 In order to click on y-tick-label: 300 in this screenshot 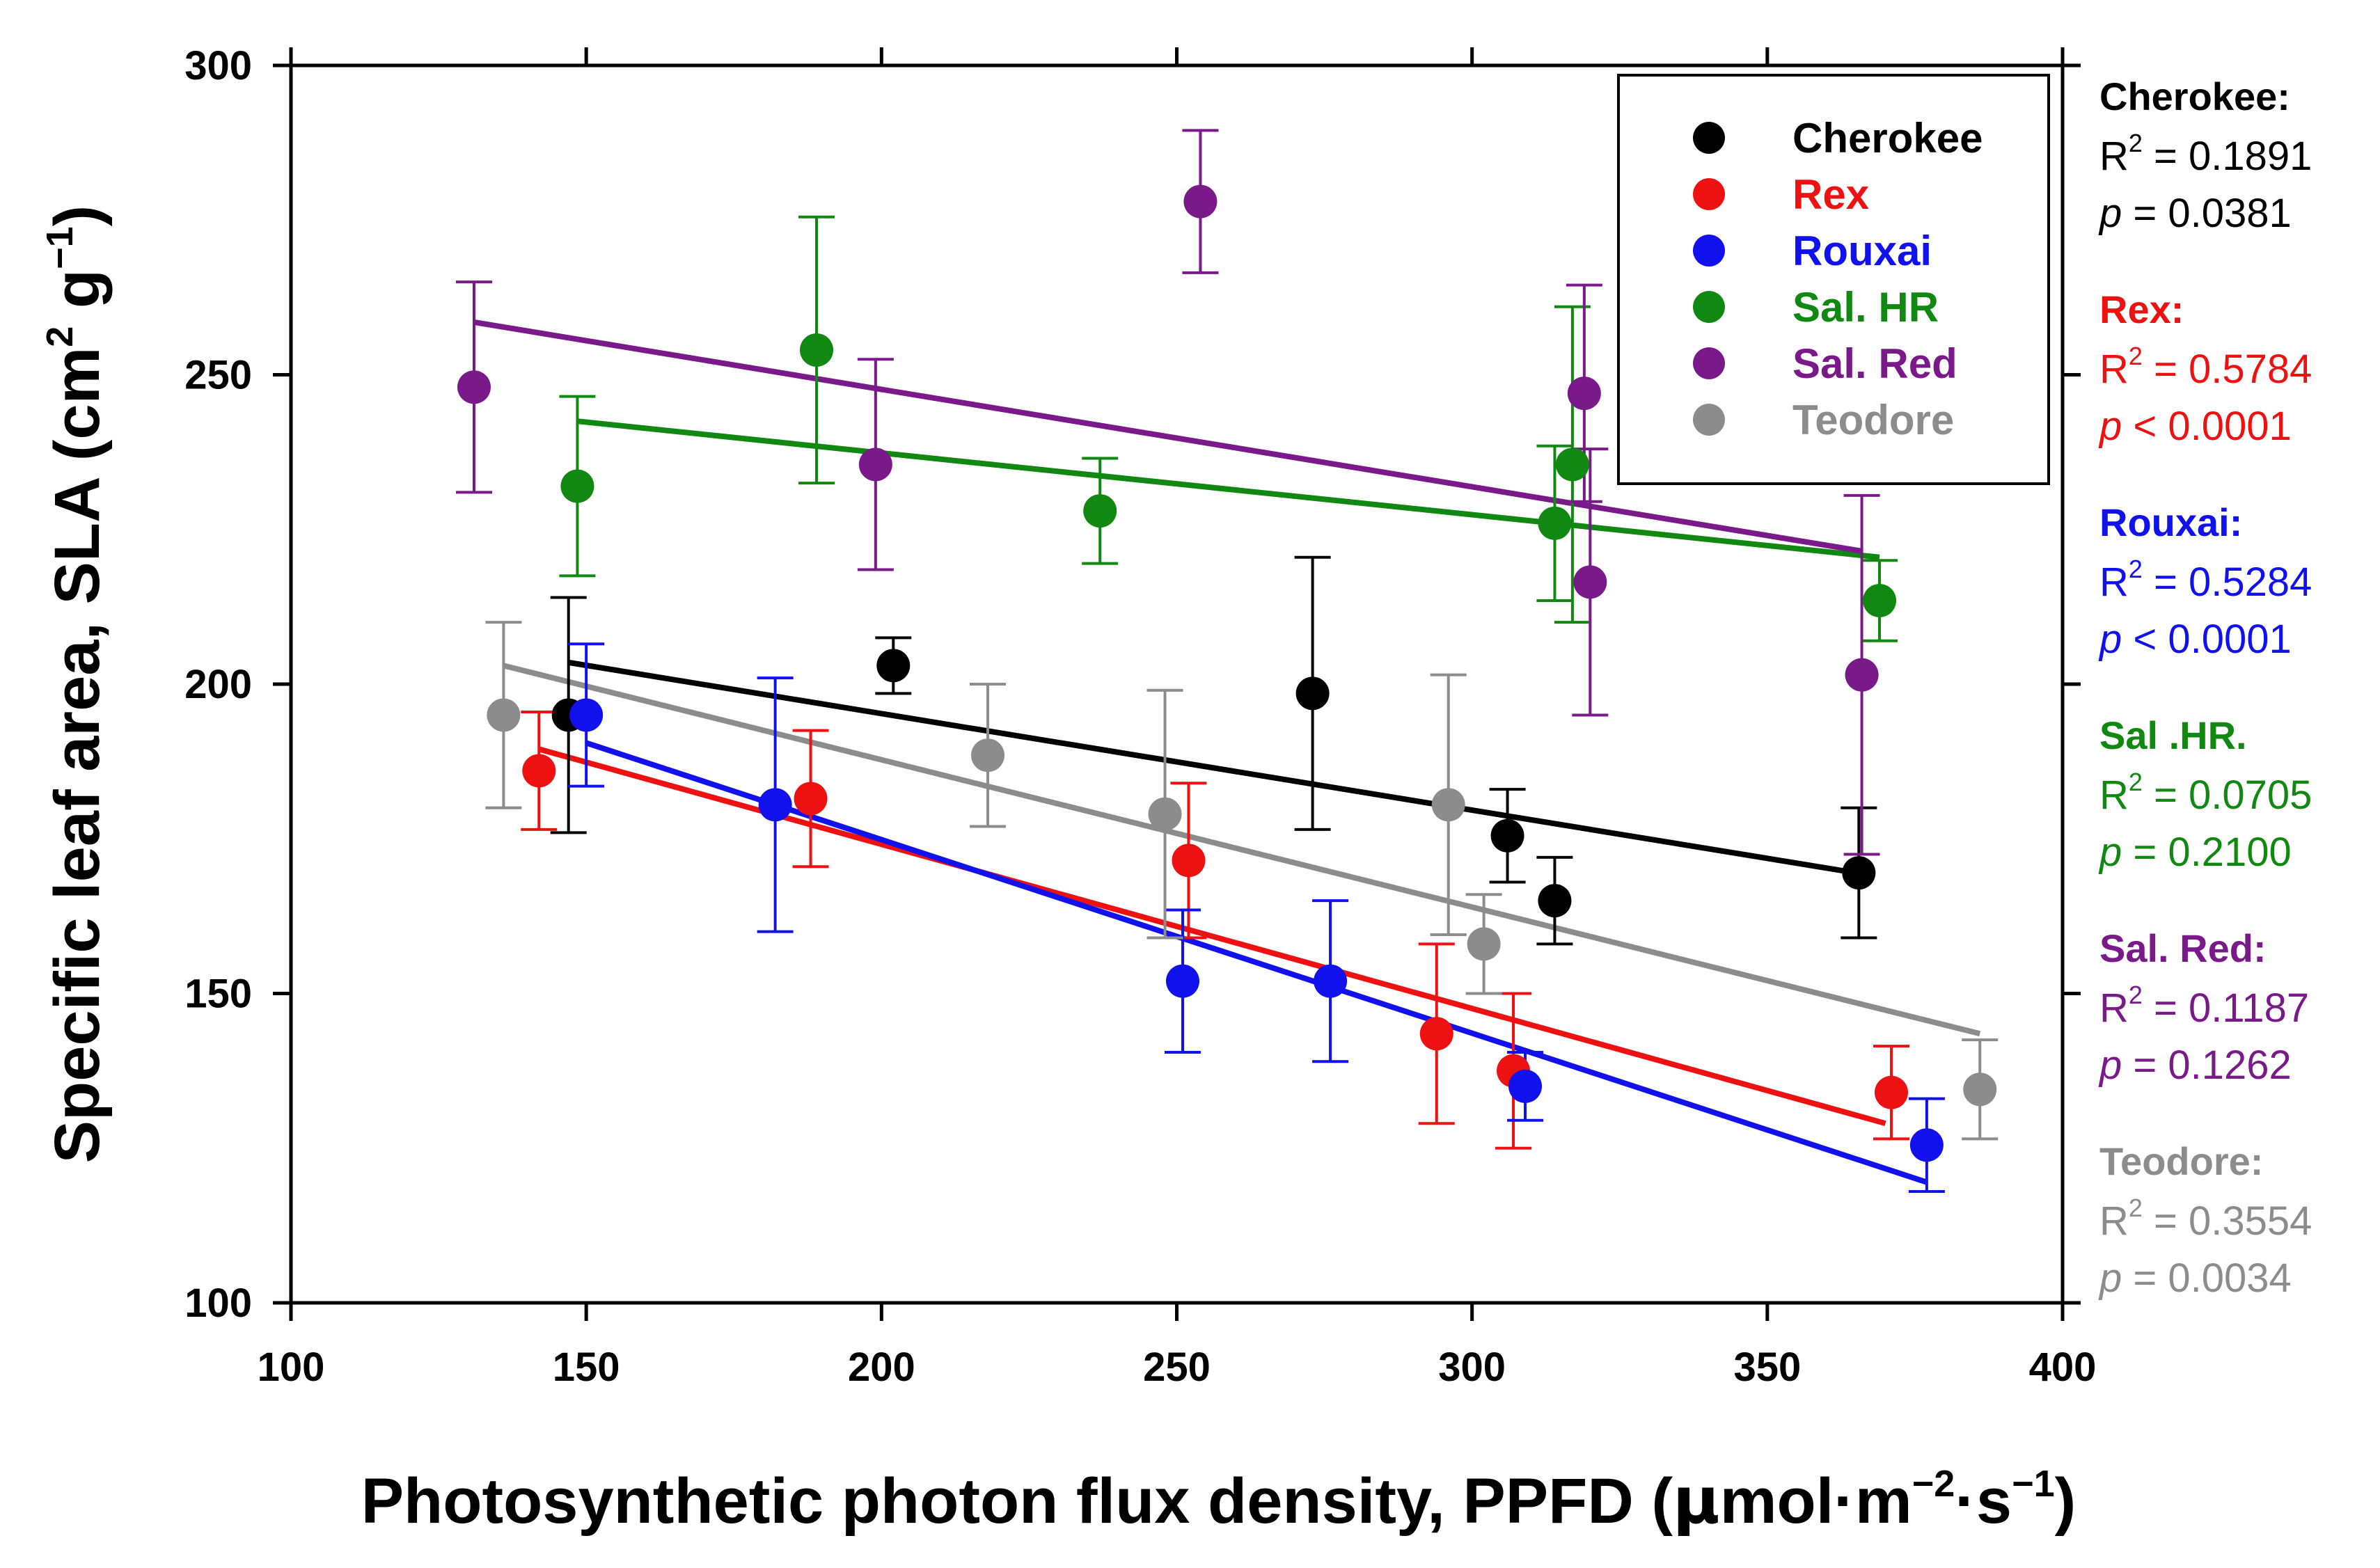, I will do `click(218, 65)`.